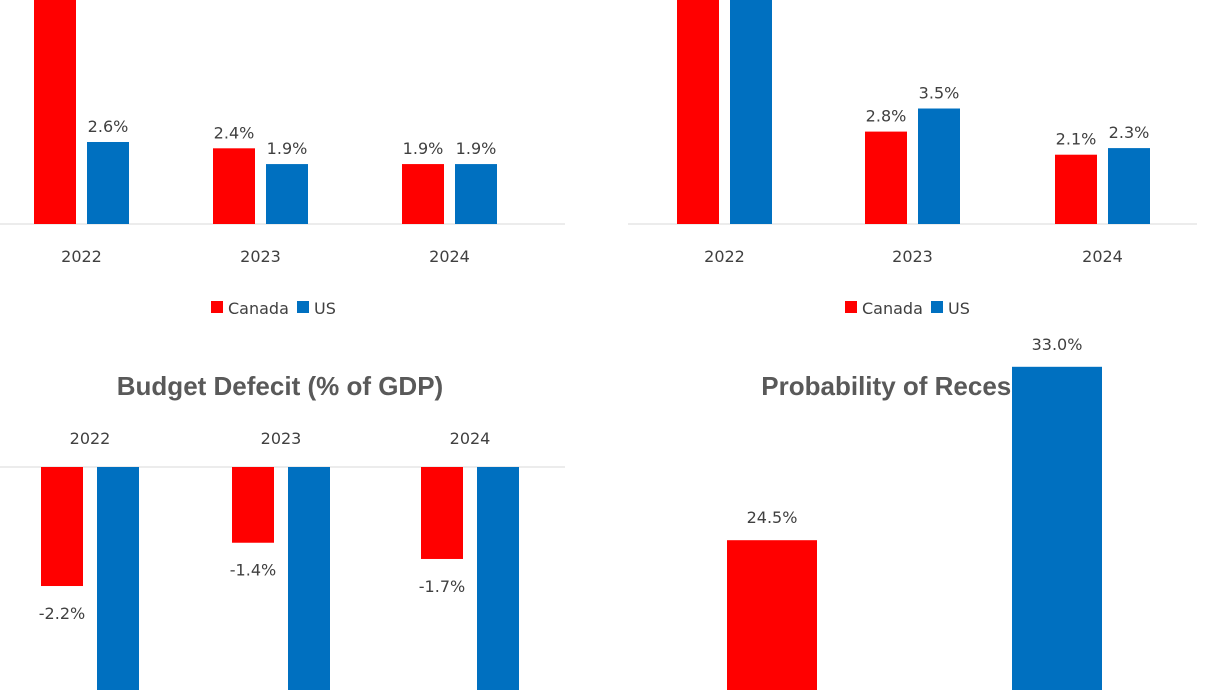 Image resolution: width=1226 pixels, height=690 pixels. I want to click on data-label-bar-canada-2024: -1.7%, so click(442, 586).